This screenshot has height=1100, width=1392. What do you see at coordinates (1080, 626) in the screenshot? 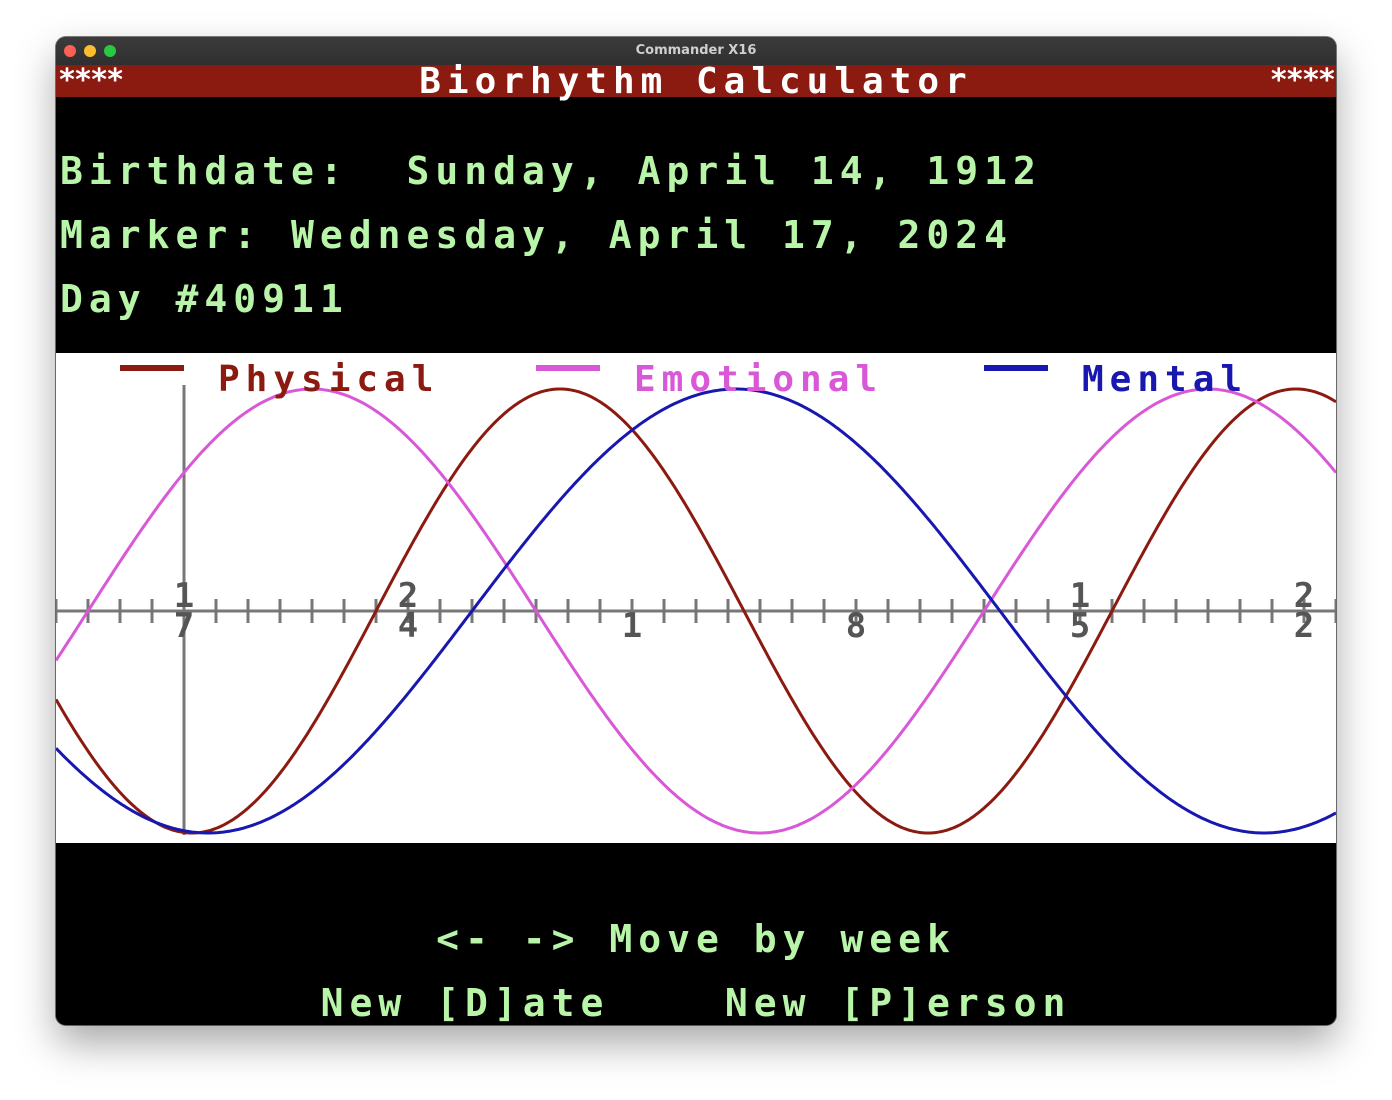
I see `tick-label-bottom: 5` at bounding box center [1080, 626].